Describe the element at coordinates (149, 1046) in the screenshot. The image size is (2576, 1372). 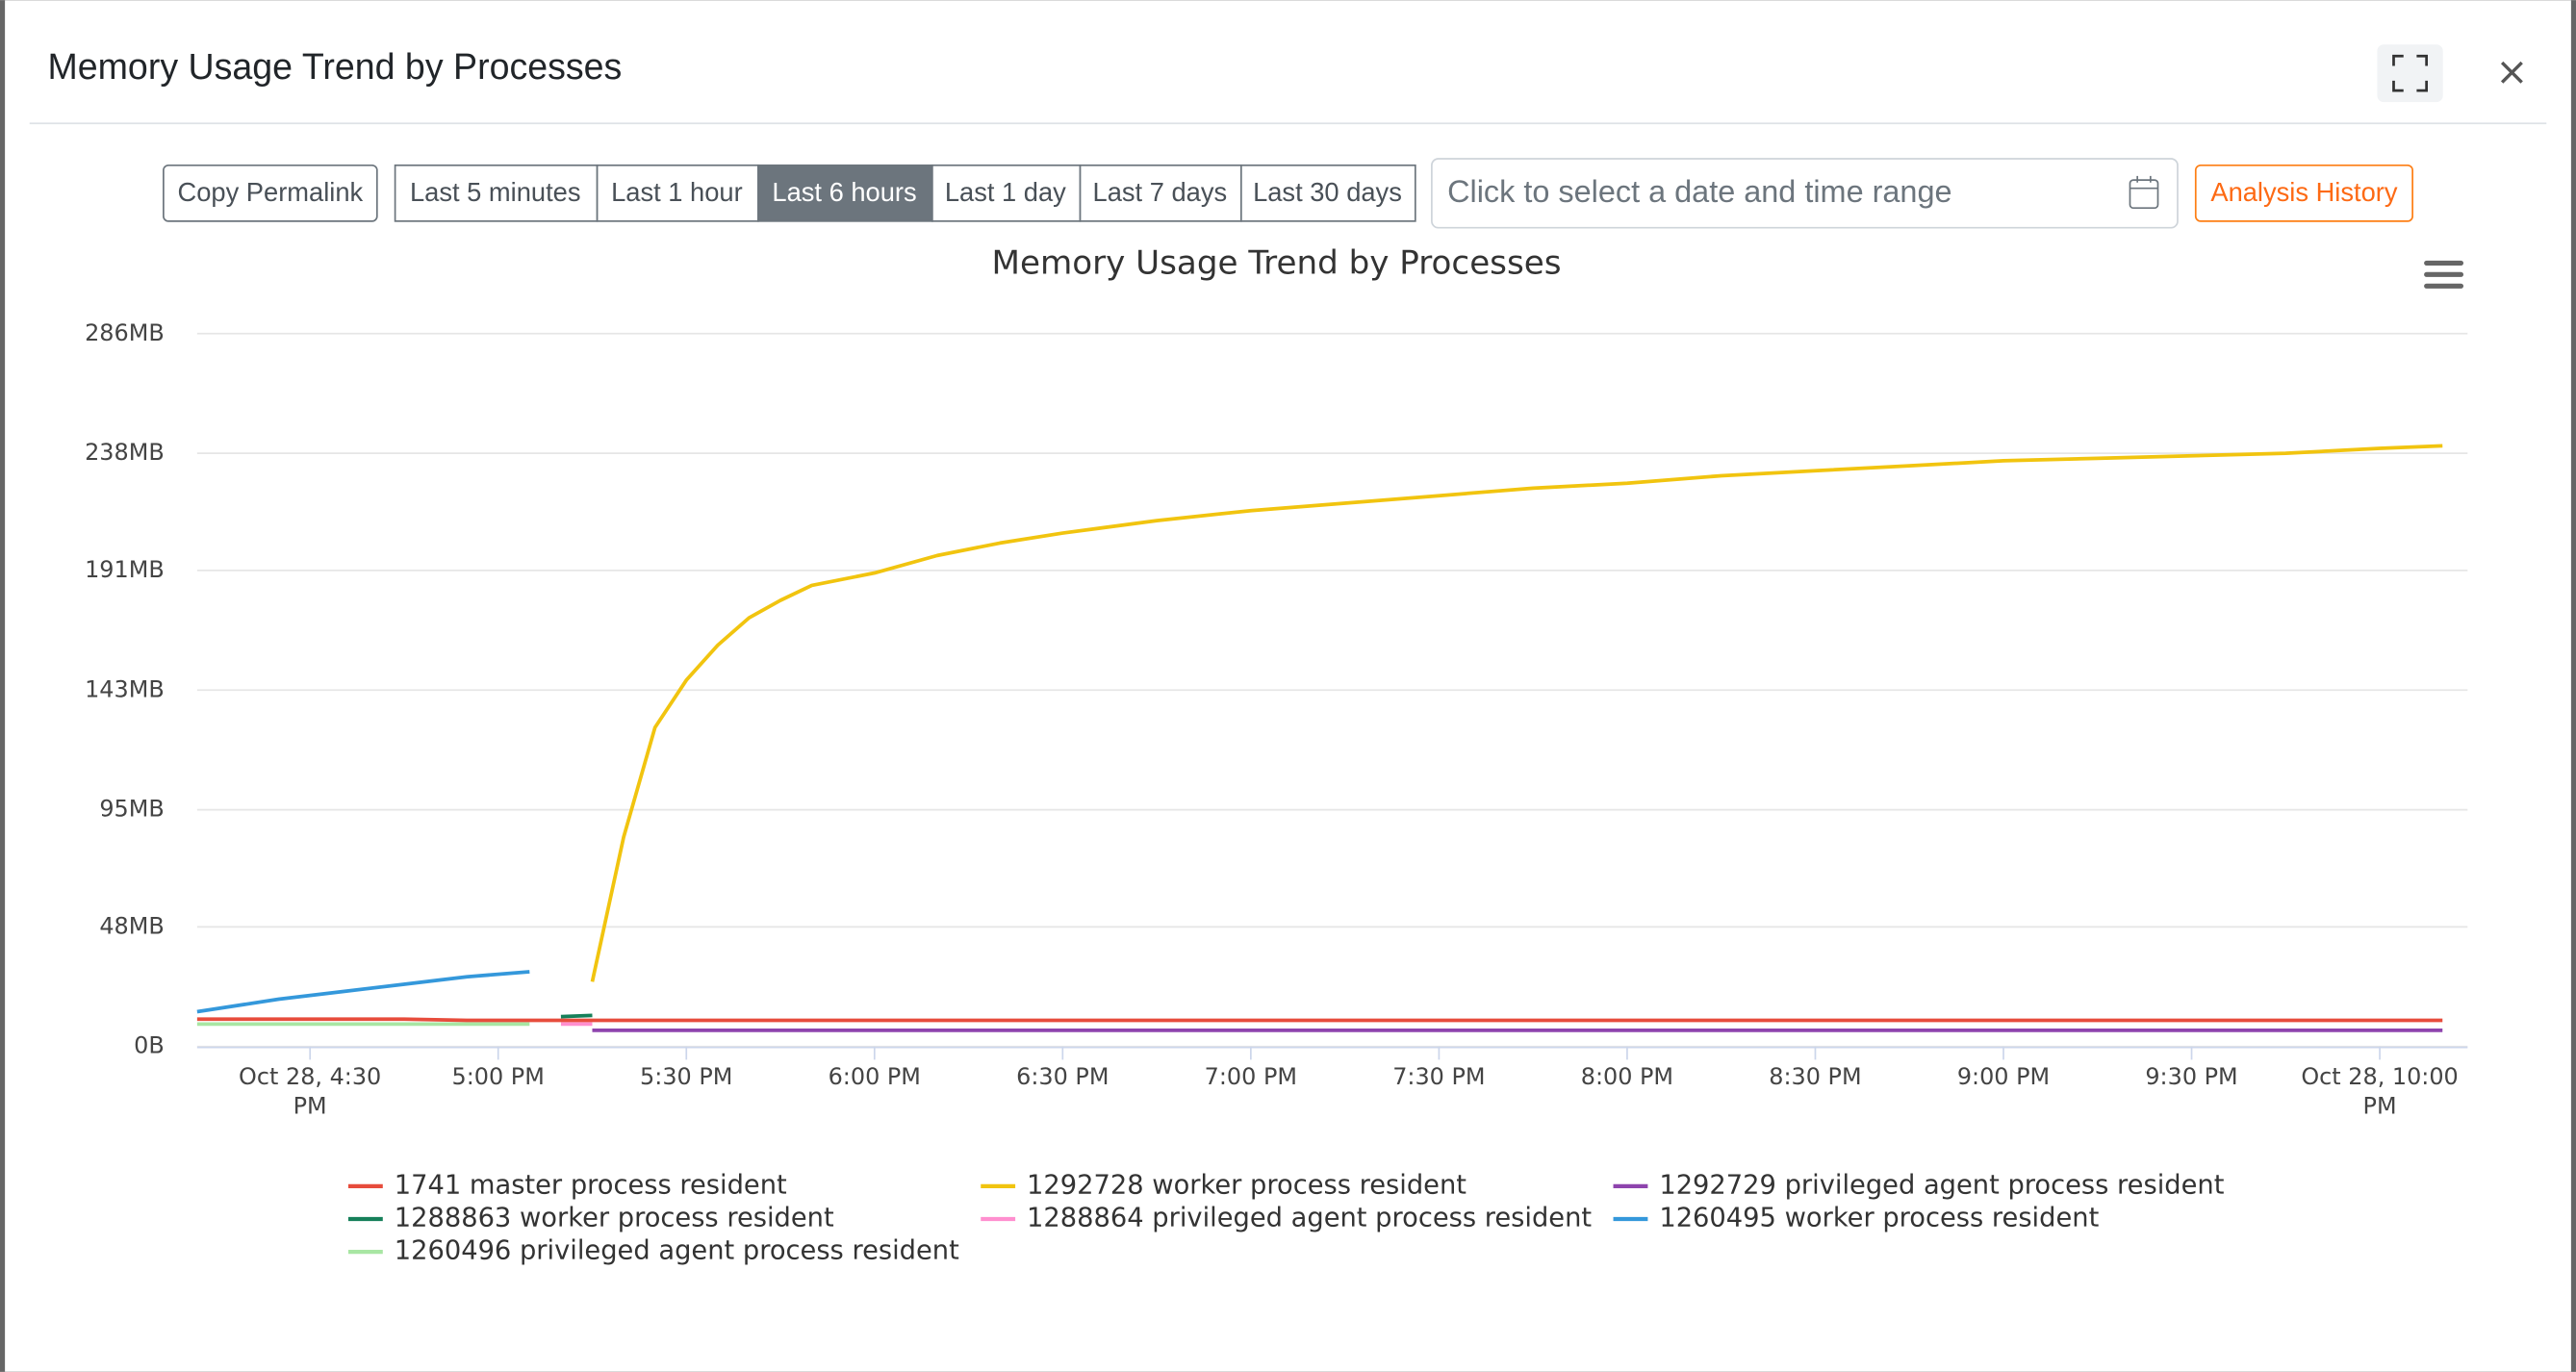
I see `y-tick-label: 0B` at that location.